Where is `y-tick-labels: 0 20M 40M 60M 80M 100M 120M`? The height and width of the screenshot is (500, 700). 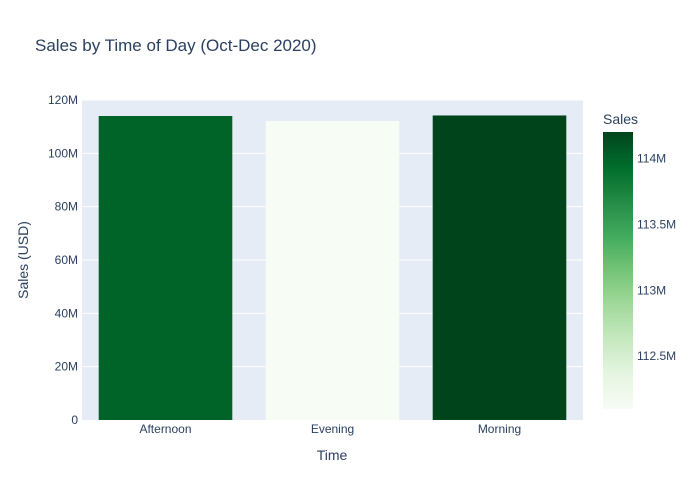 y-tick-labels: 0 20M 40M 60M 80M 100M 120M is located at coordinates (63, 260).